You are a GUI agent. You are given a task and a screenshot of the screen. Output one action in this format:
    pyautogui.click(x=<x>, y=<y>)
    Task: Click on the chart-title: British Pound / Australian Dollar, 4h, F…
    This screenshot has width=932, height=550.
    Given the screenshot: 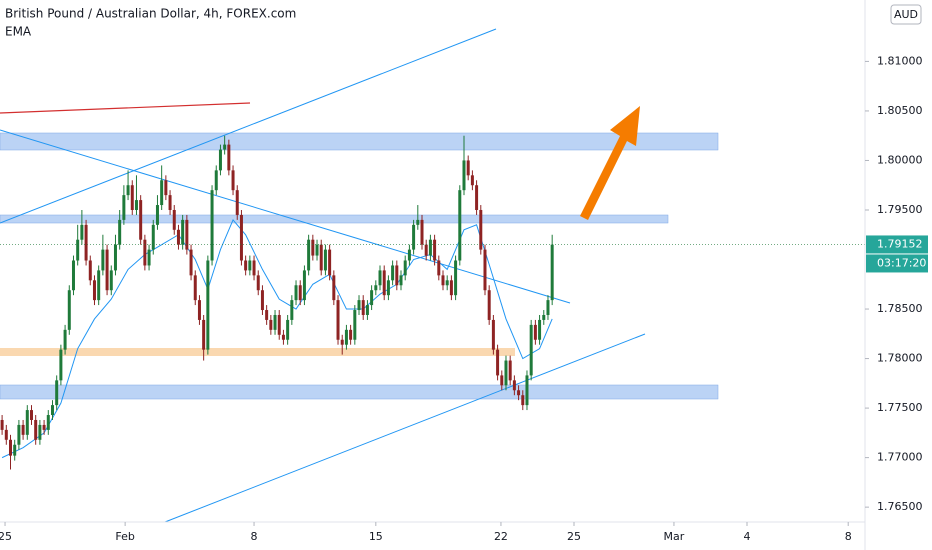 What is the action you would take?
    pyautogui.click(x=150, y=14)
    